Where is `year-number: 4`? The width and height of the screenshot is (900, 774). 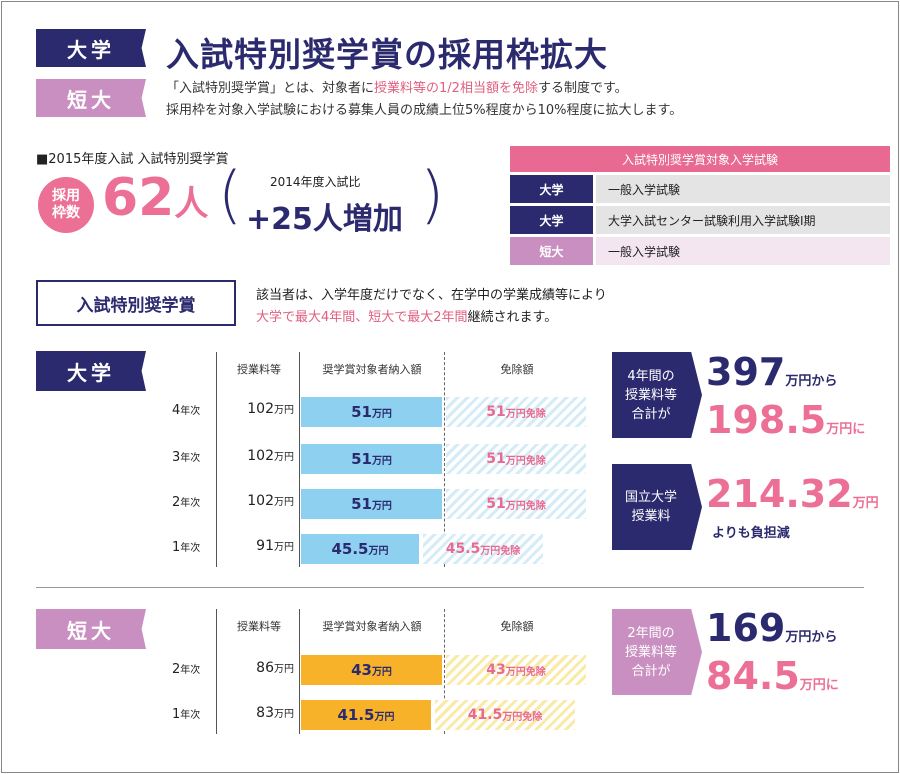 year-number: 4 is located at coordinates (176, 410).